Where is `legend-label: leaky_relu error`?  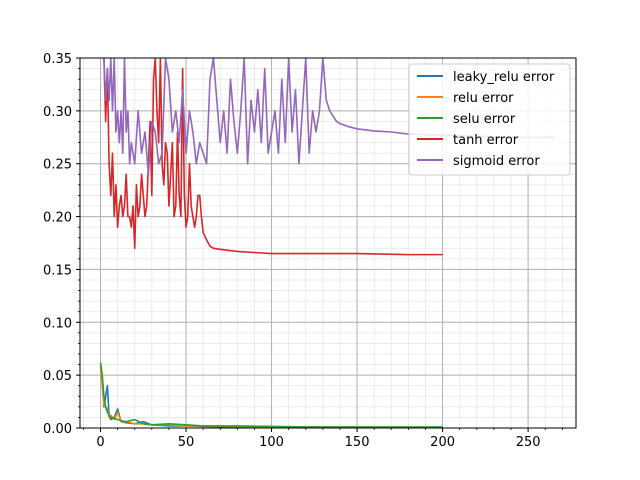 legend-label: leaky_relu error is located at coordinates (504, 77).